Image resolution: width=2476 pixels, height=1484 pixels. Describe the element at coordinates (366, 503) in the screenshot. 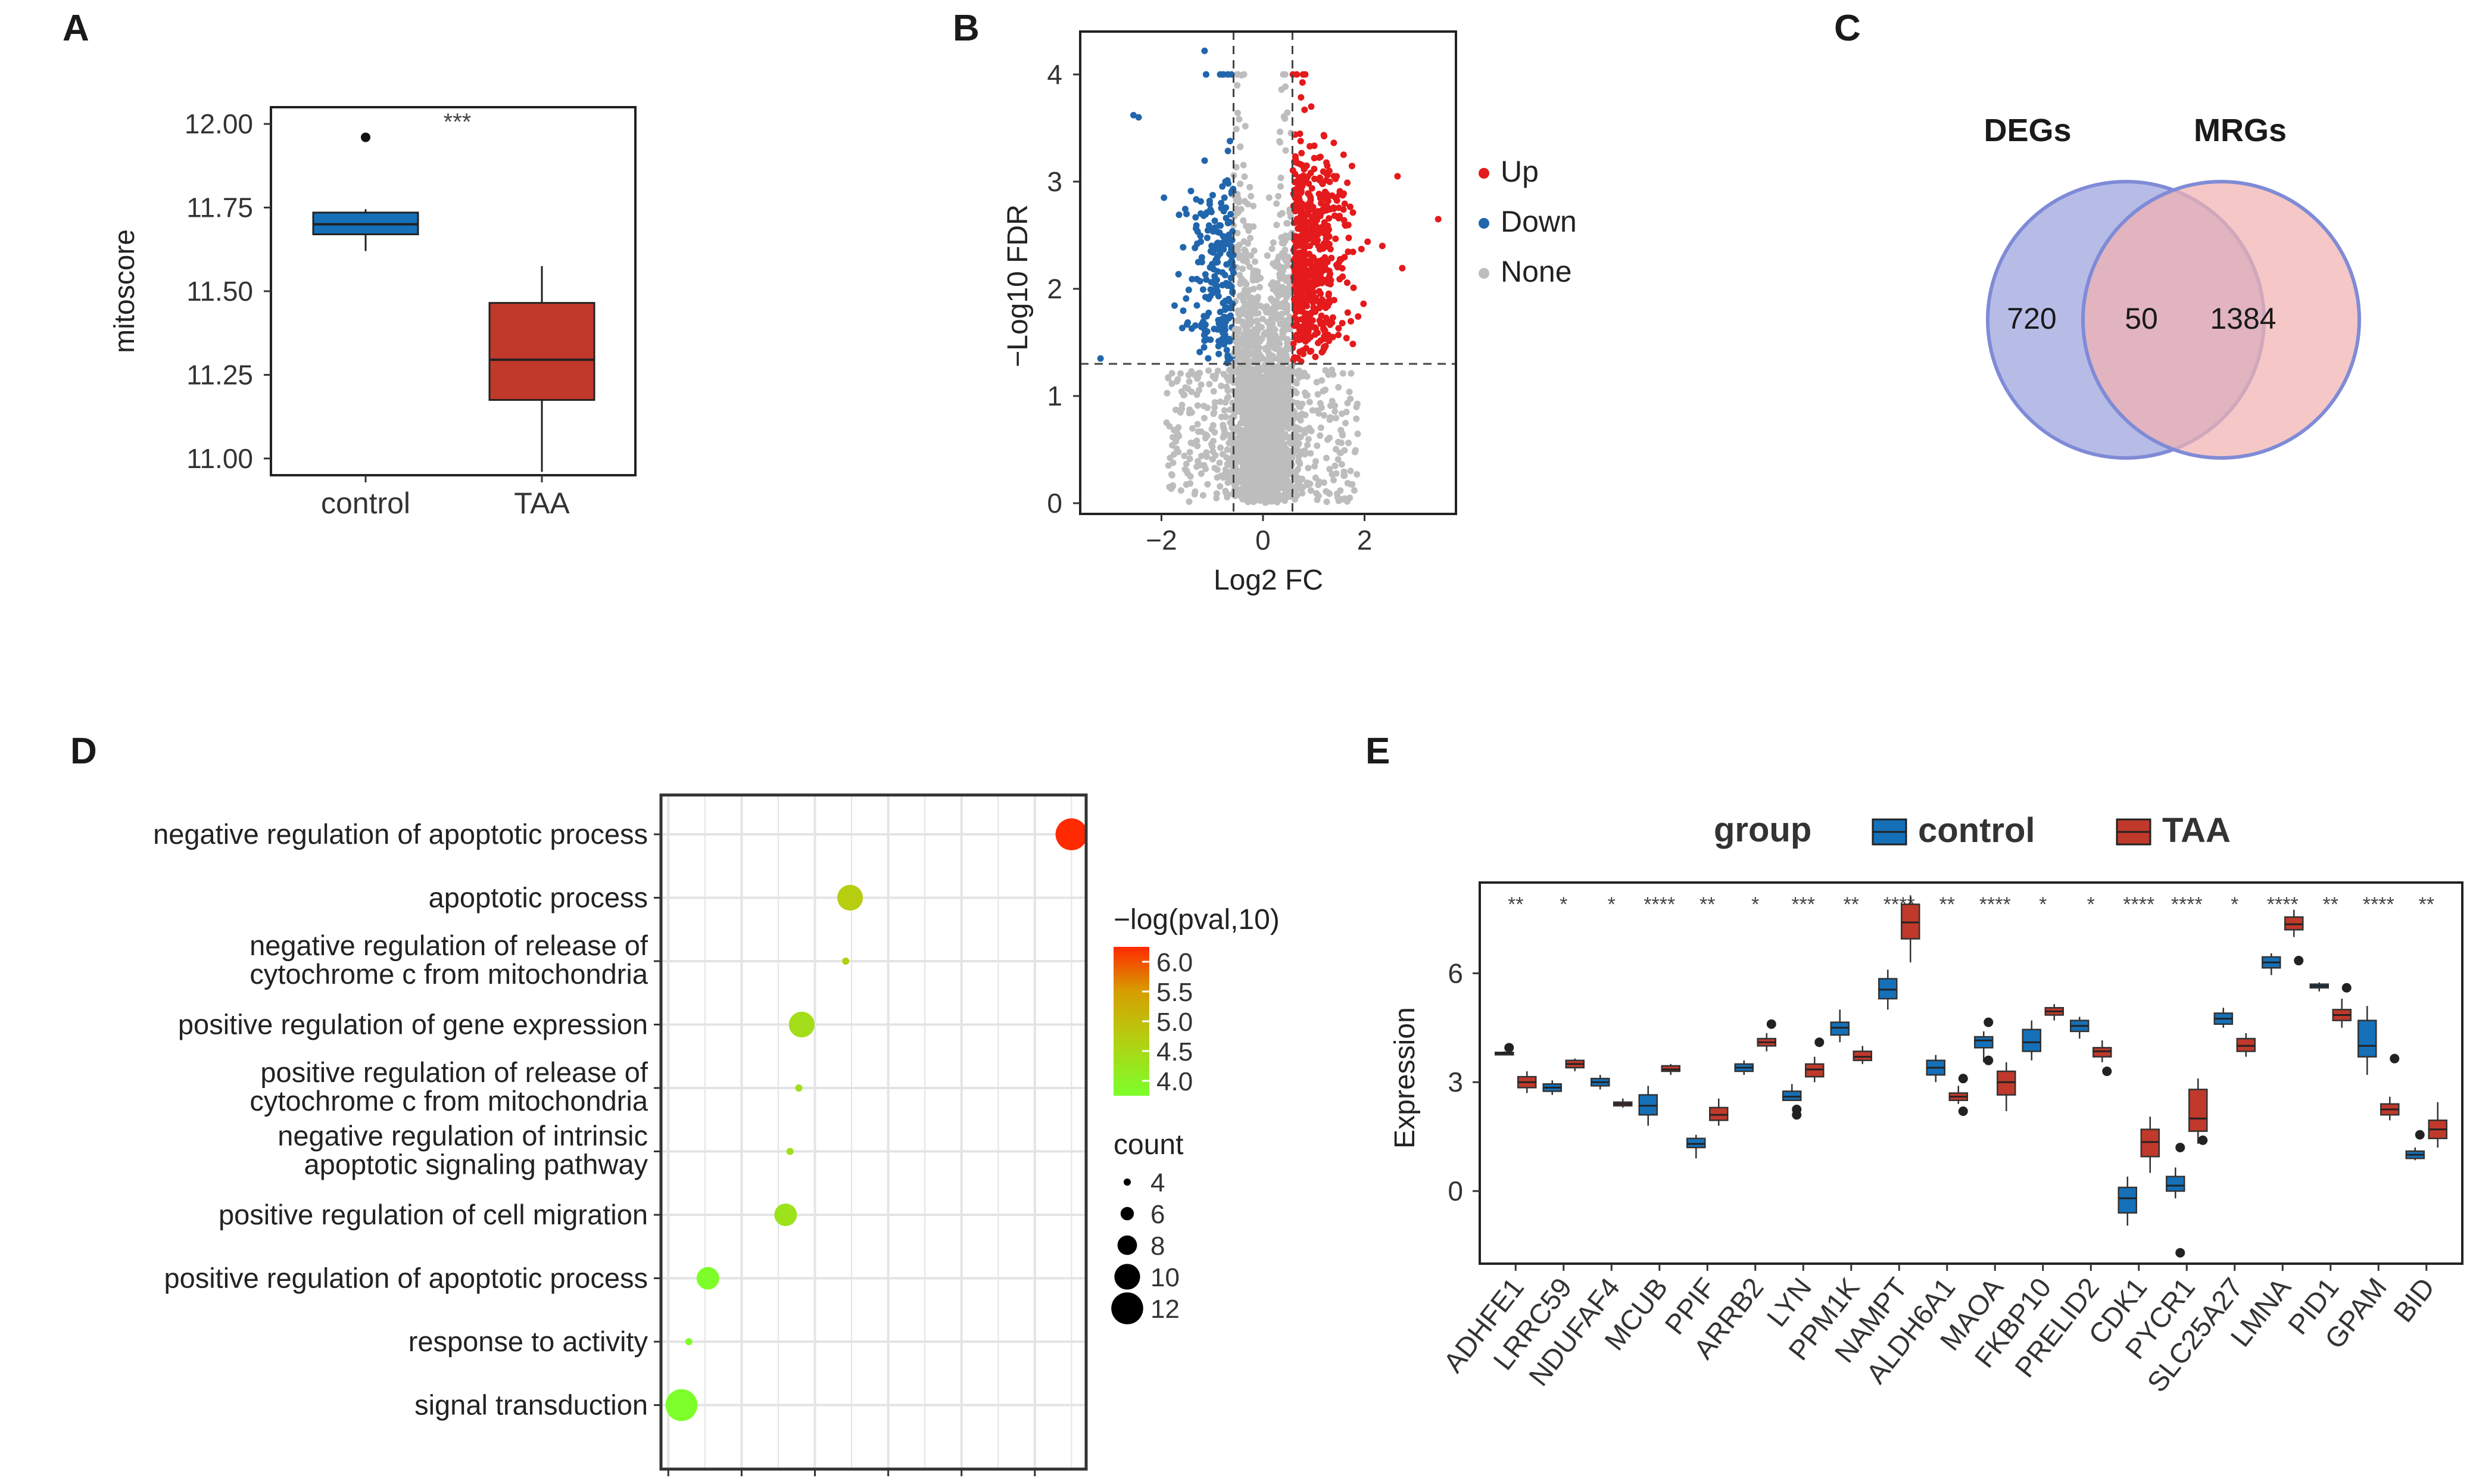

I see `x-tick-label: control` at that location.